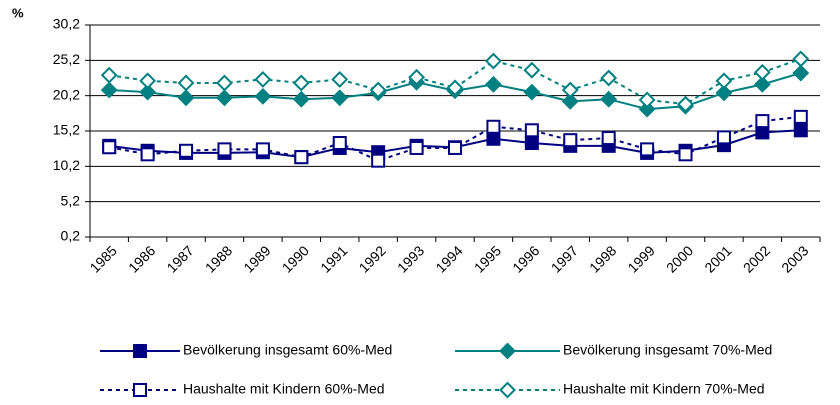  What do you see at coordinates (295, 258) in the screenshot?
I see `x-tick-label: 1990` at bounding box center [295, 258].